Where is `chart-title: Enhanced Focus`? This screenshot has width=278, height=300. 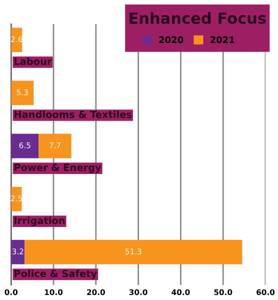
chart-title: Enhanced Focus is located at coordinates (198, 18).